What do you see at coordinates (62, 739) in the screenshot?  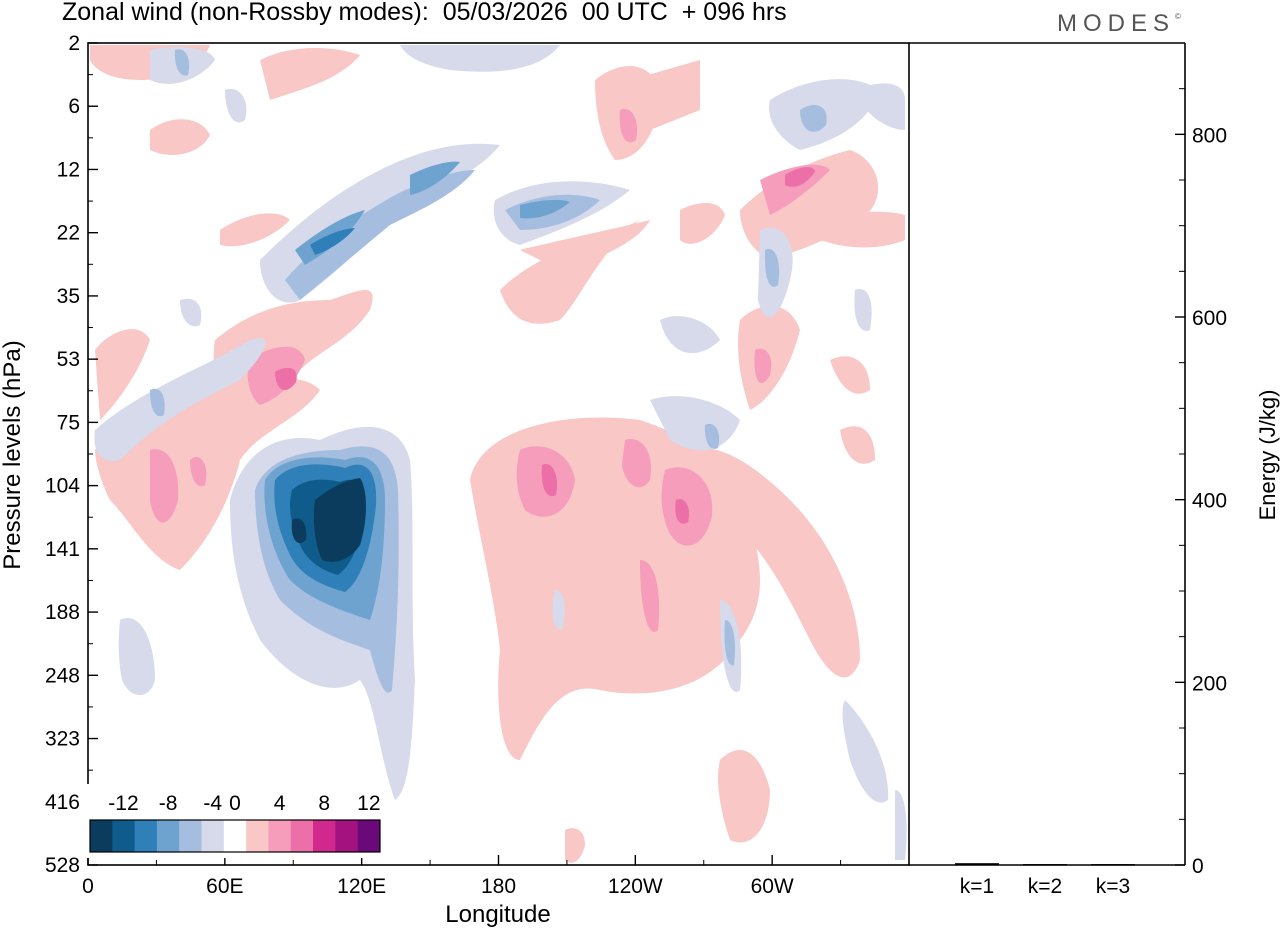 I see `y-tick-label: 323` at bounding box center [62, 739].